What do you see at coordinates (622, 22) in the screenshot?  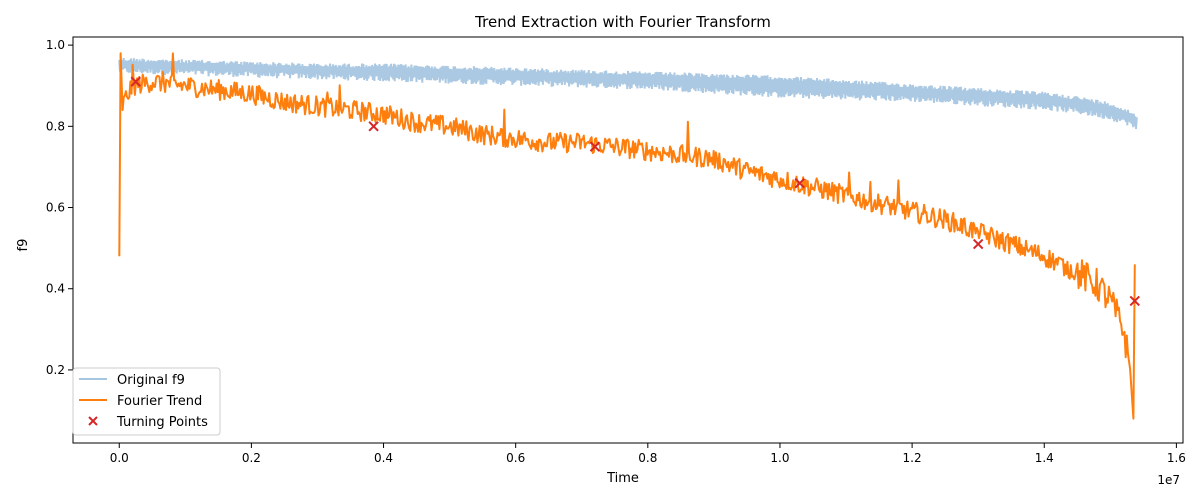 I see `chart-title: Trend Extraction with Fourier Transform` at bounding box center [622, 22].